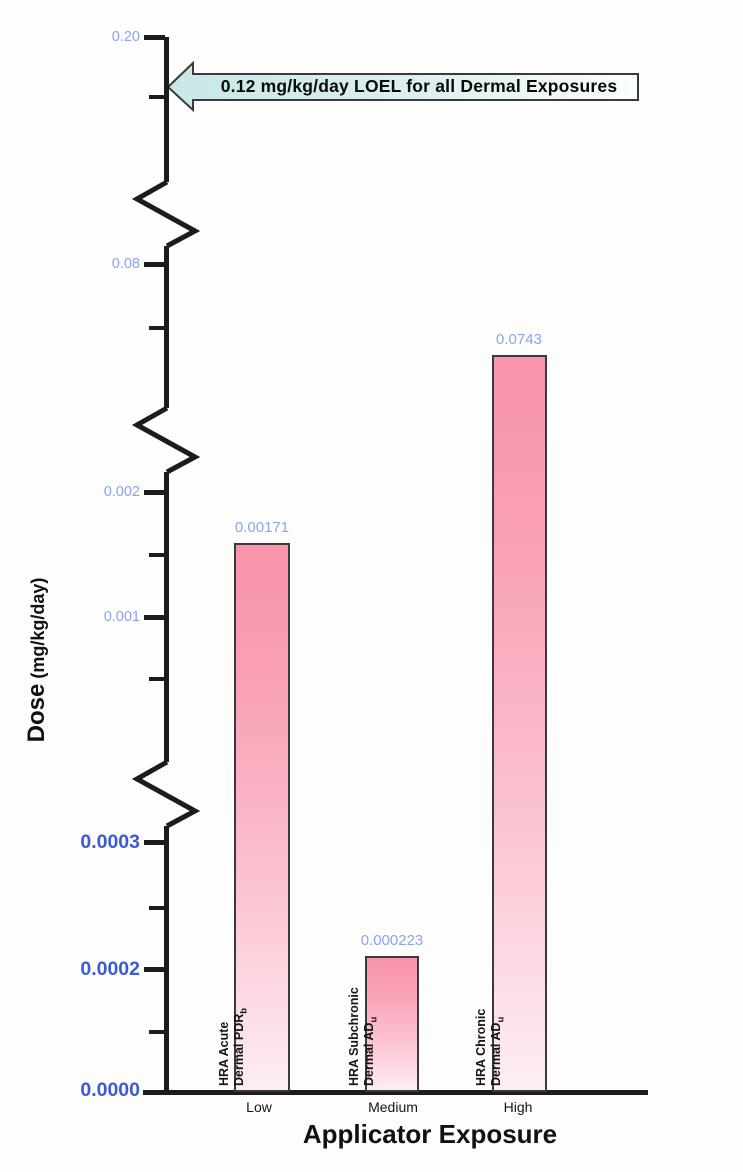 This screenshot has width=743, height=1172. I want to click on bar-description-line: HRA Chronic, so click(481, 1047).